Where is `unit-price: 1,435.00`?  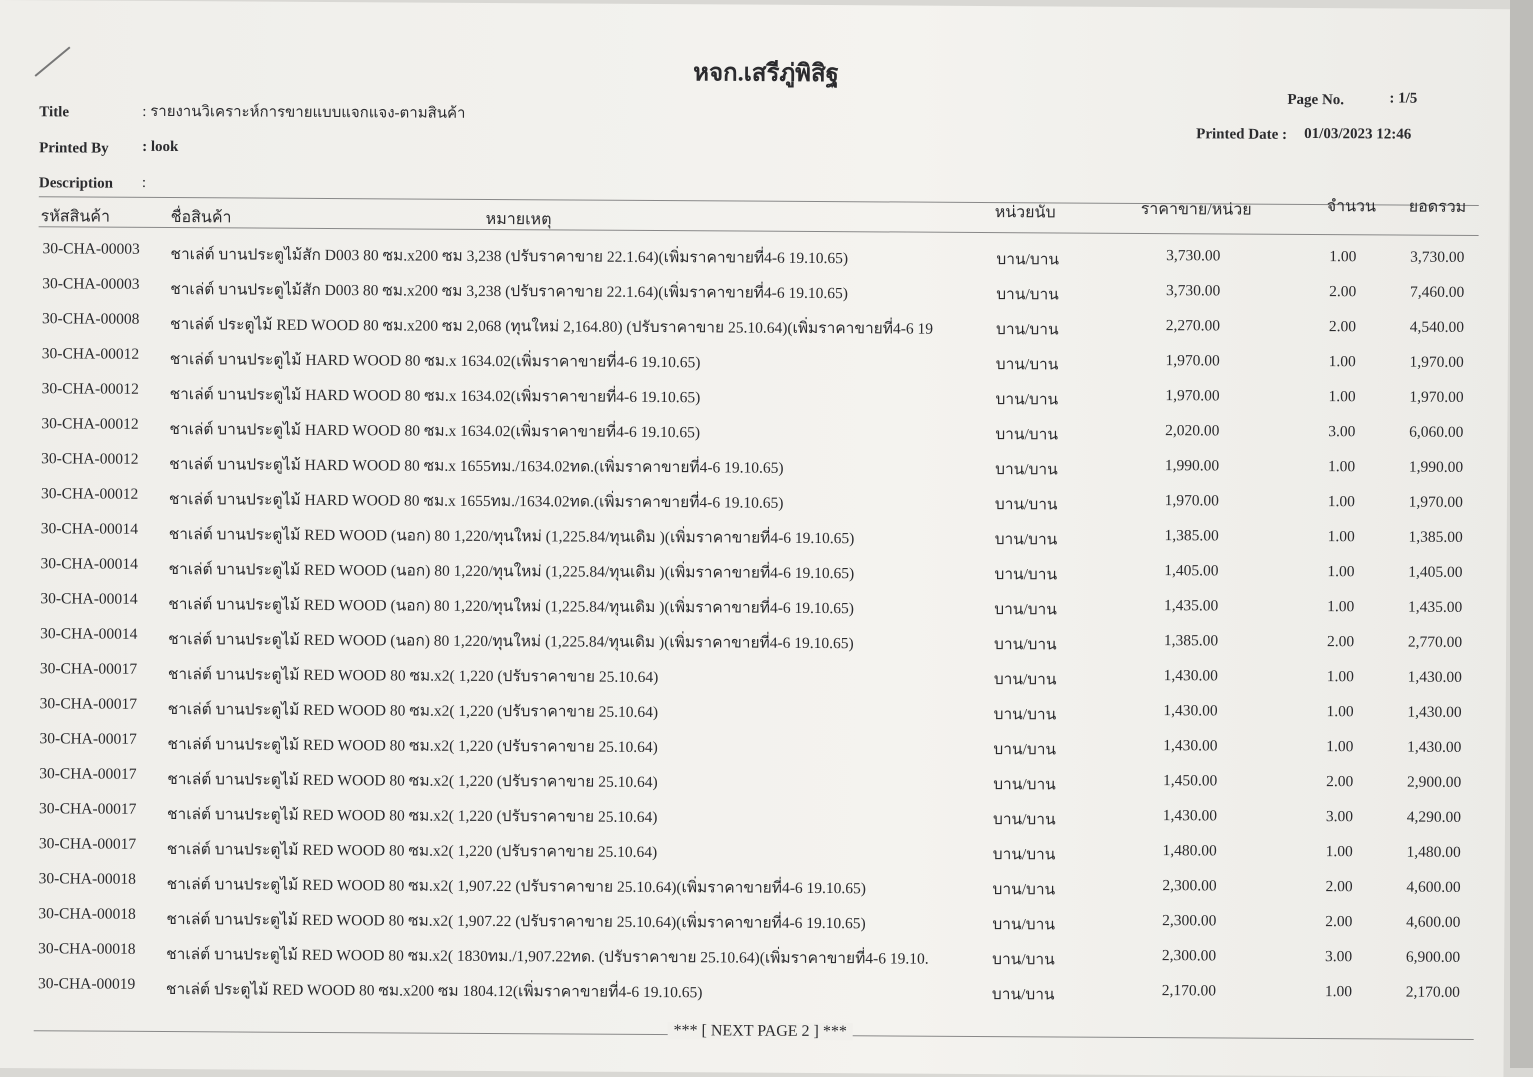
unit-price: 1,435.00 is located at coordinates (1191, 606).